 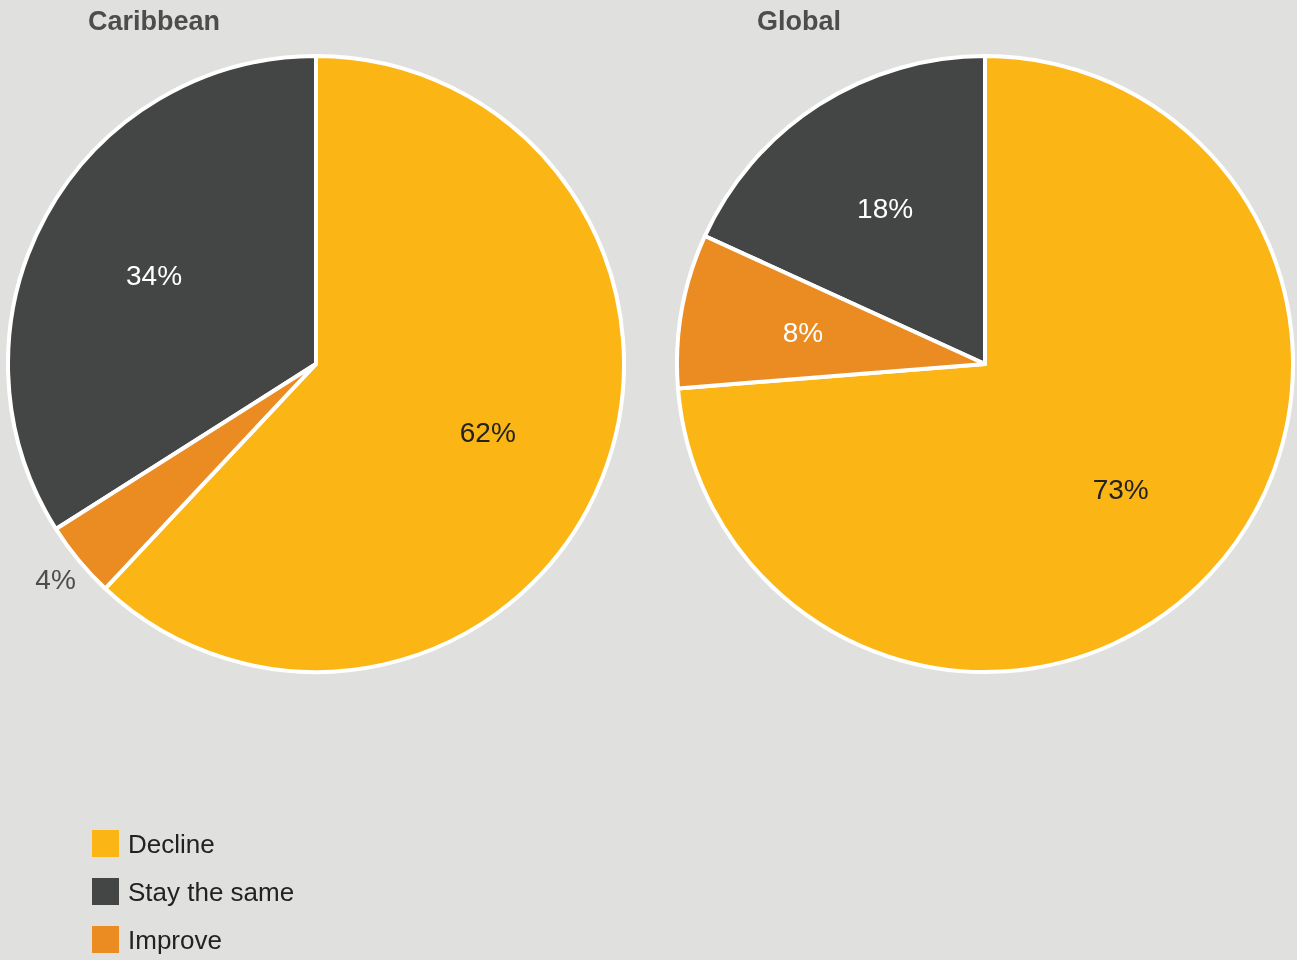 I want to click on data-label: 18%, so click(x=885, y=209).